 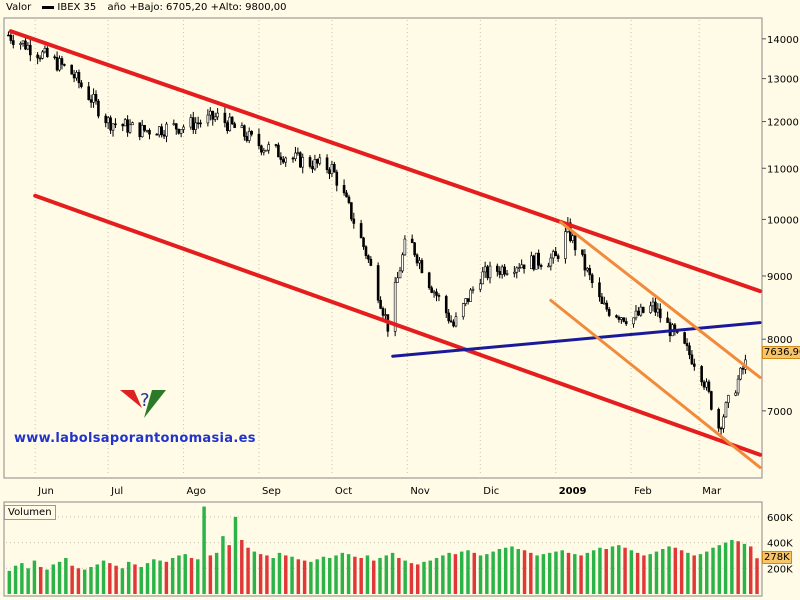 I want to click on x-tick-label: Sep, so click(x=271, y=491).